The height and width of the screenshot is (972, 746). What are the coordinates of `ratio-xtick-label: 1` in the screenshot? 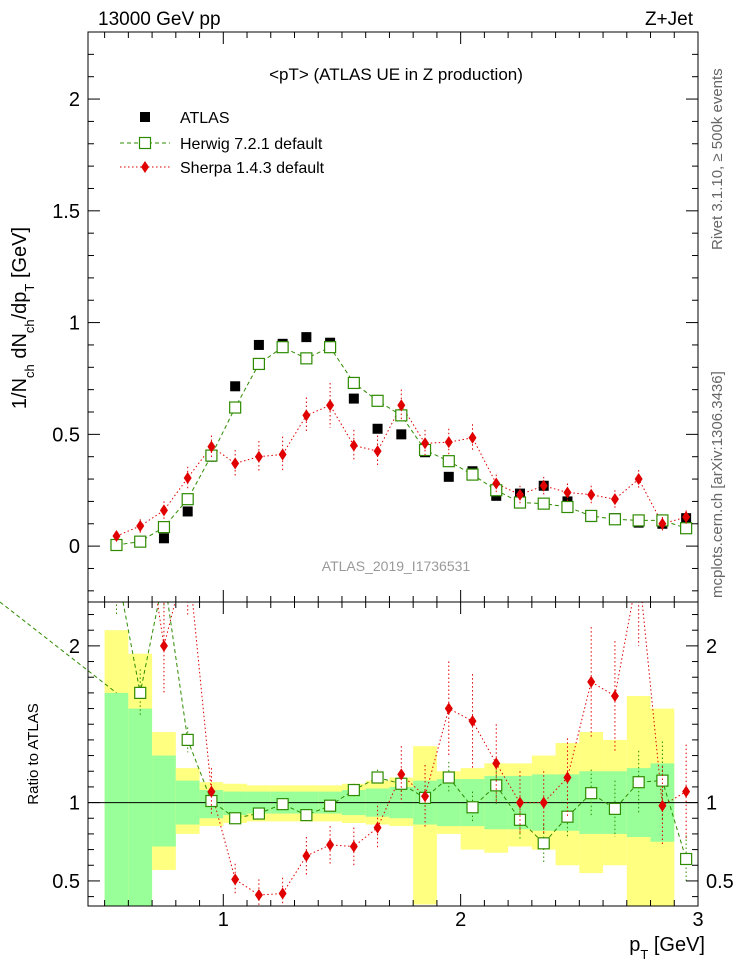 It's located at (223, 920).